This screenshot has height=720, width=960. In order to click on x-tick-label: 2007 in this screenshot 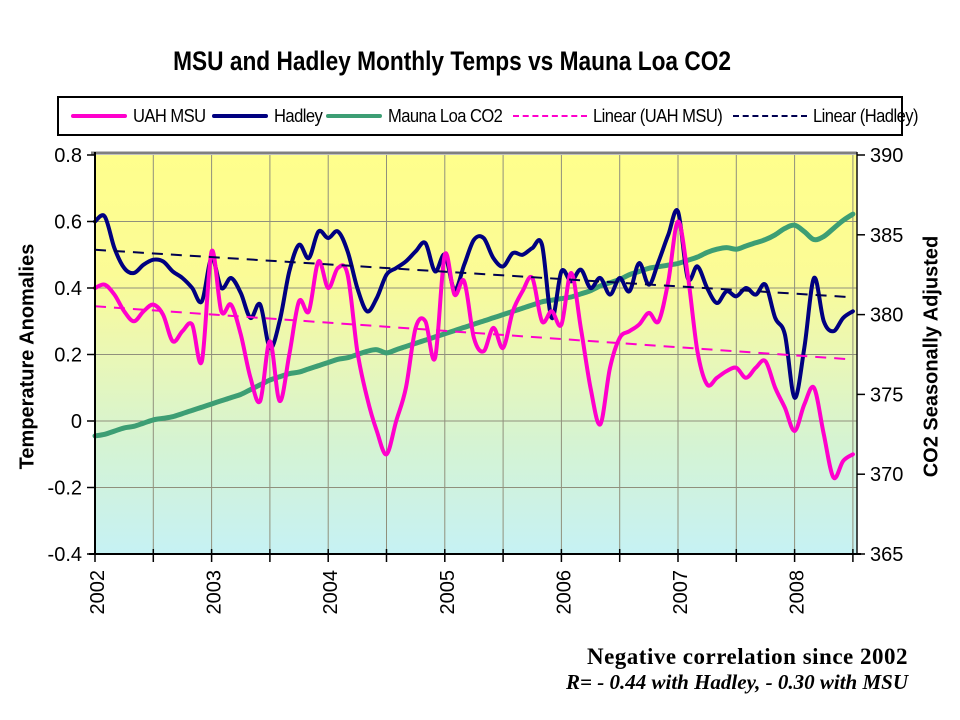, I will do `click(681, 592)`.